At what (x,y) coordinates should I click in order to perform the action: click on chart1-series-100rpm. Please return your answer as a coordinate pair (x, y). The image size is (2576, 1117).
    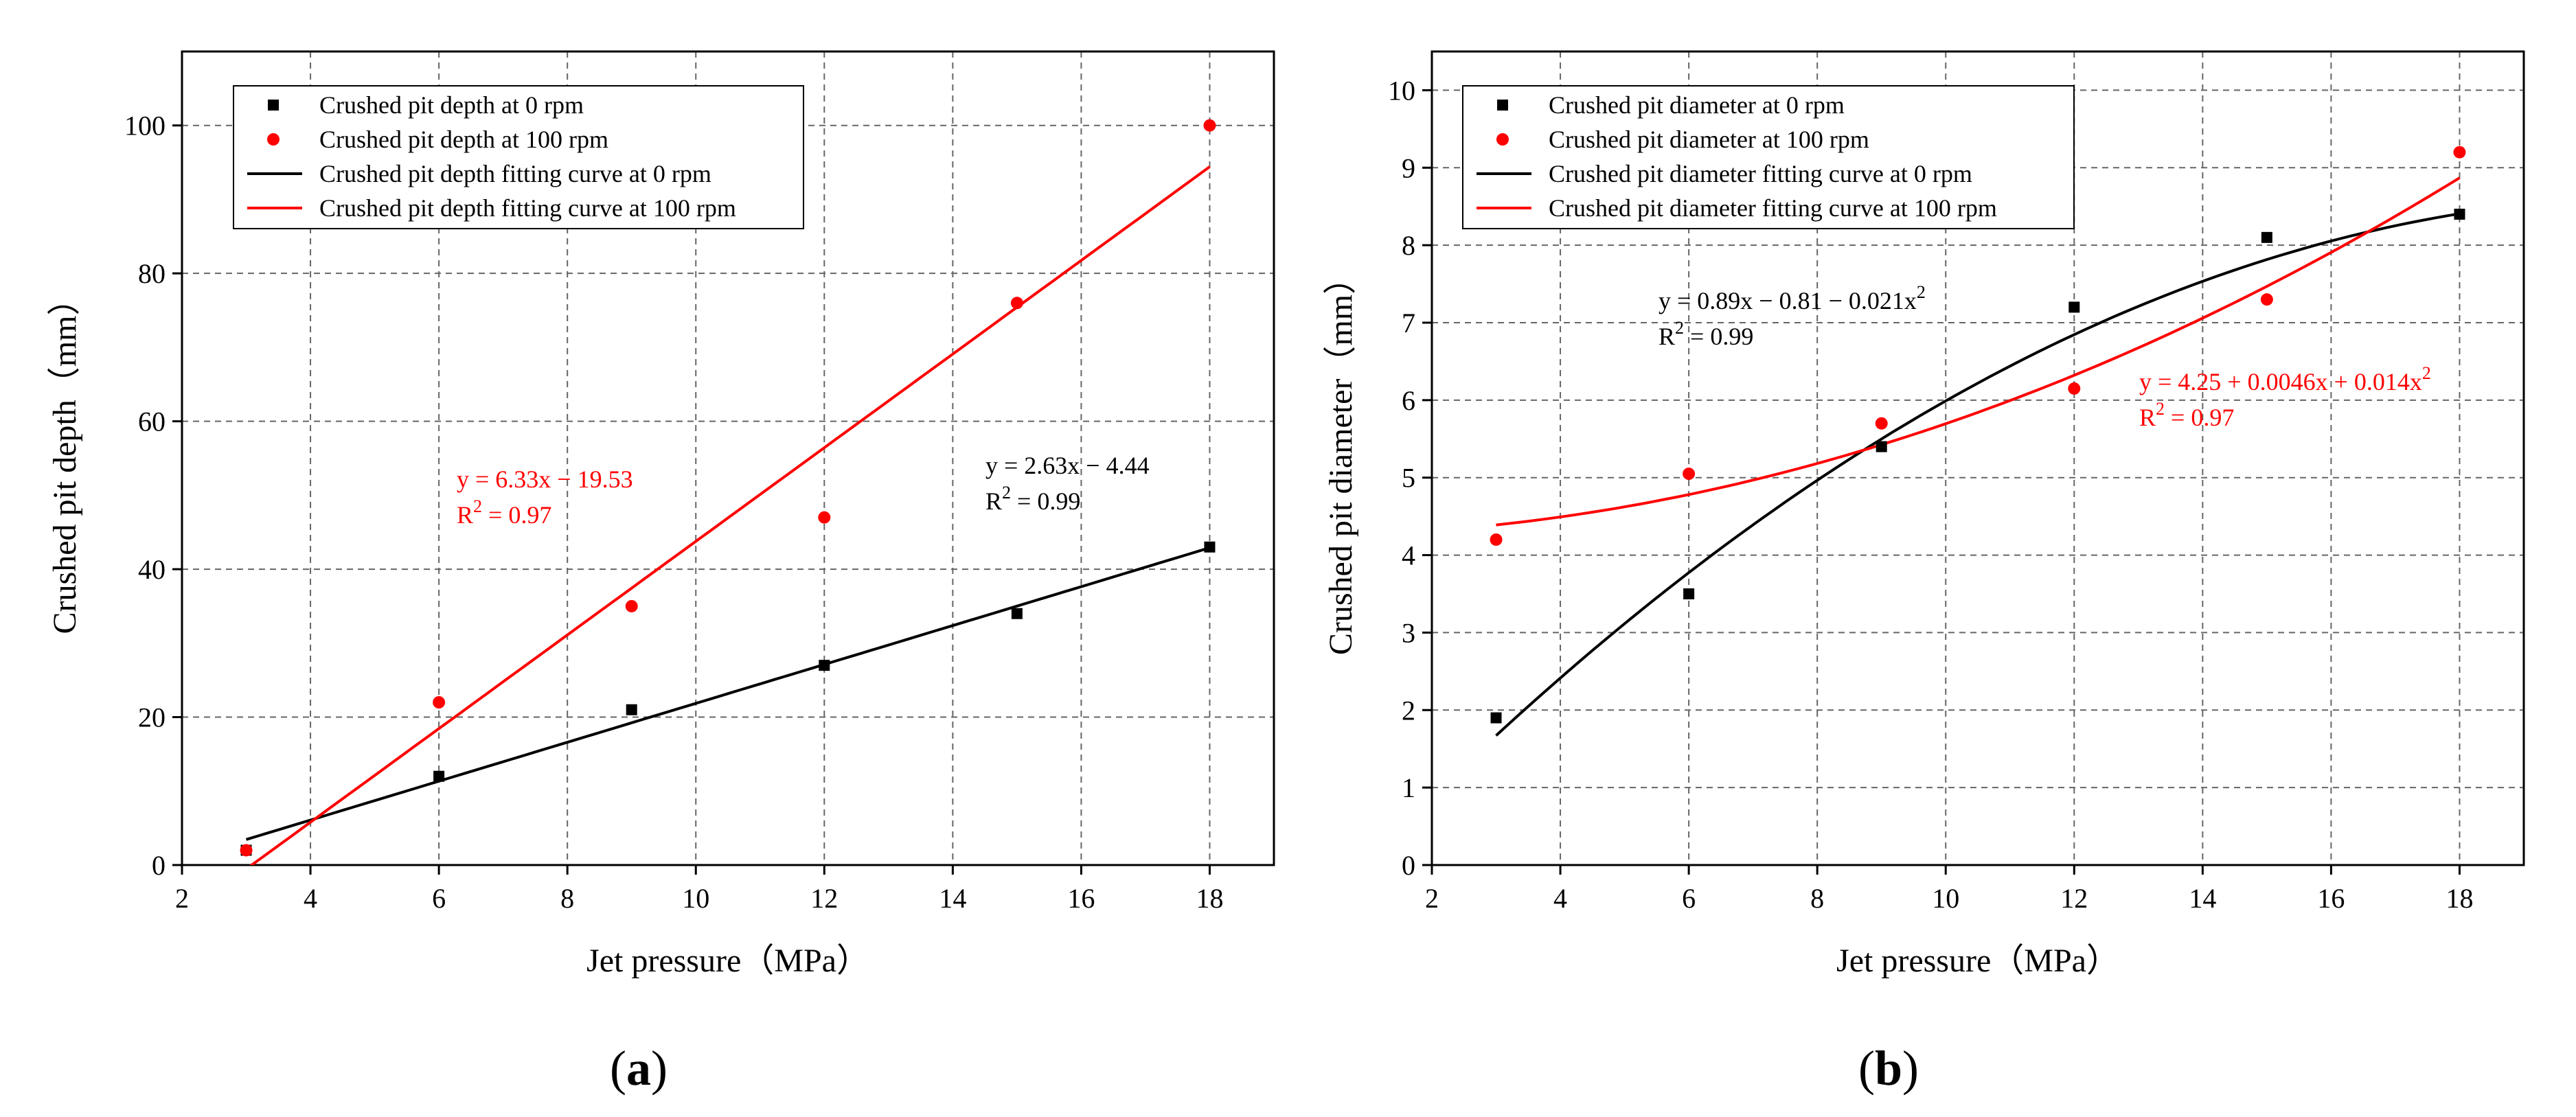
    Looking at the image, I should click on (1978, 346).